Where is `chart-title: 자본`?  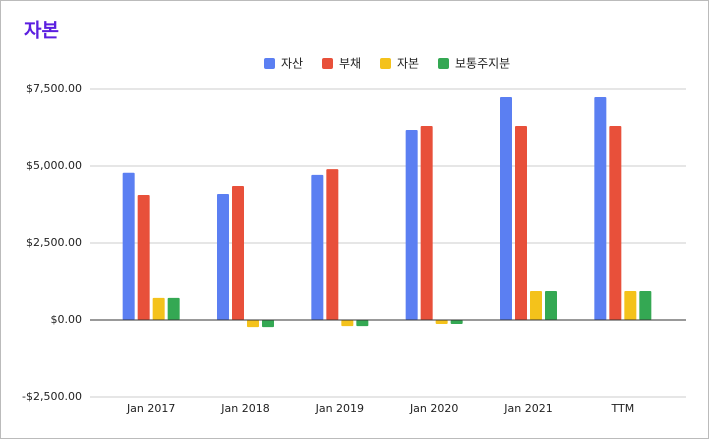 chart-title: 자본 is located at coordinates (41, 31).